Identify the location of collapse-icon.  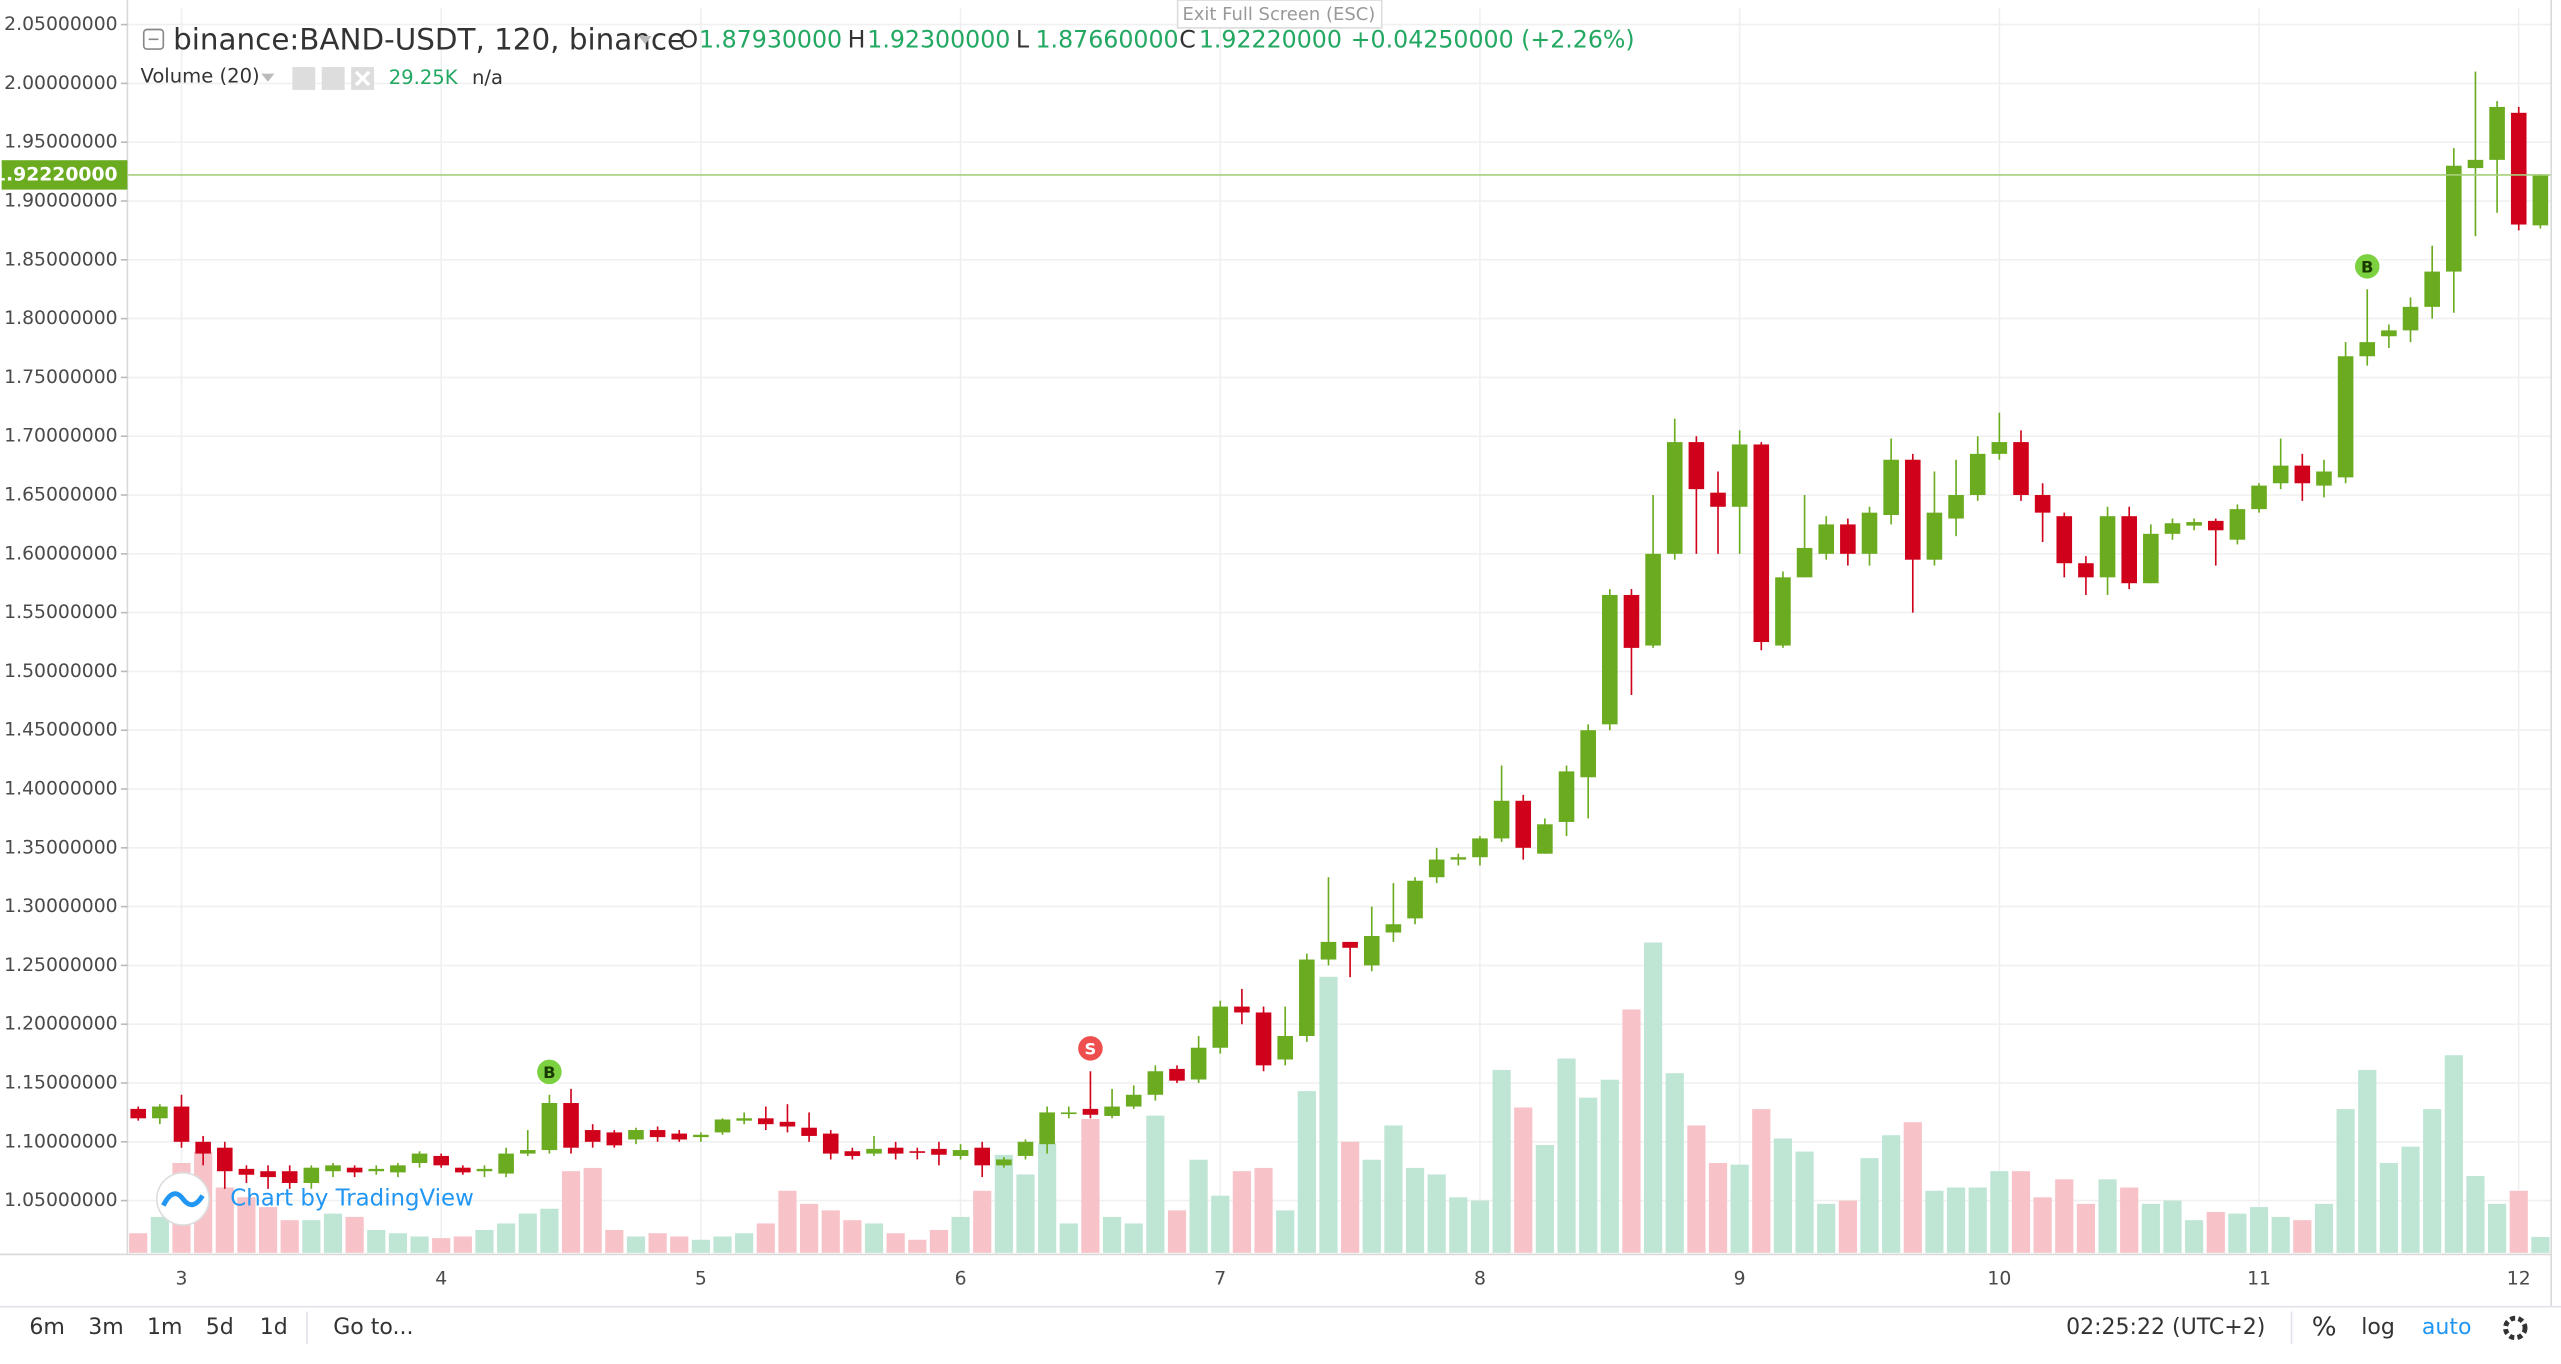
(153, 39).